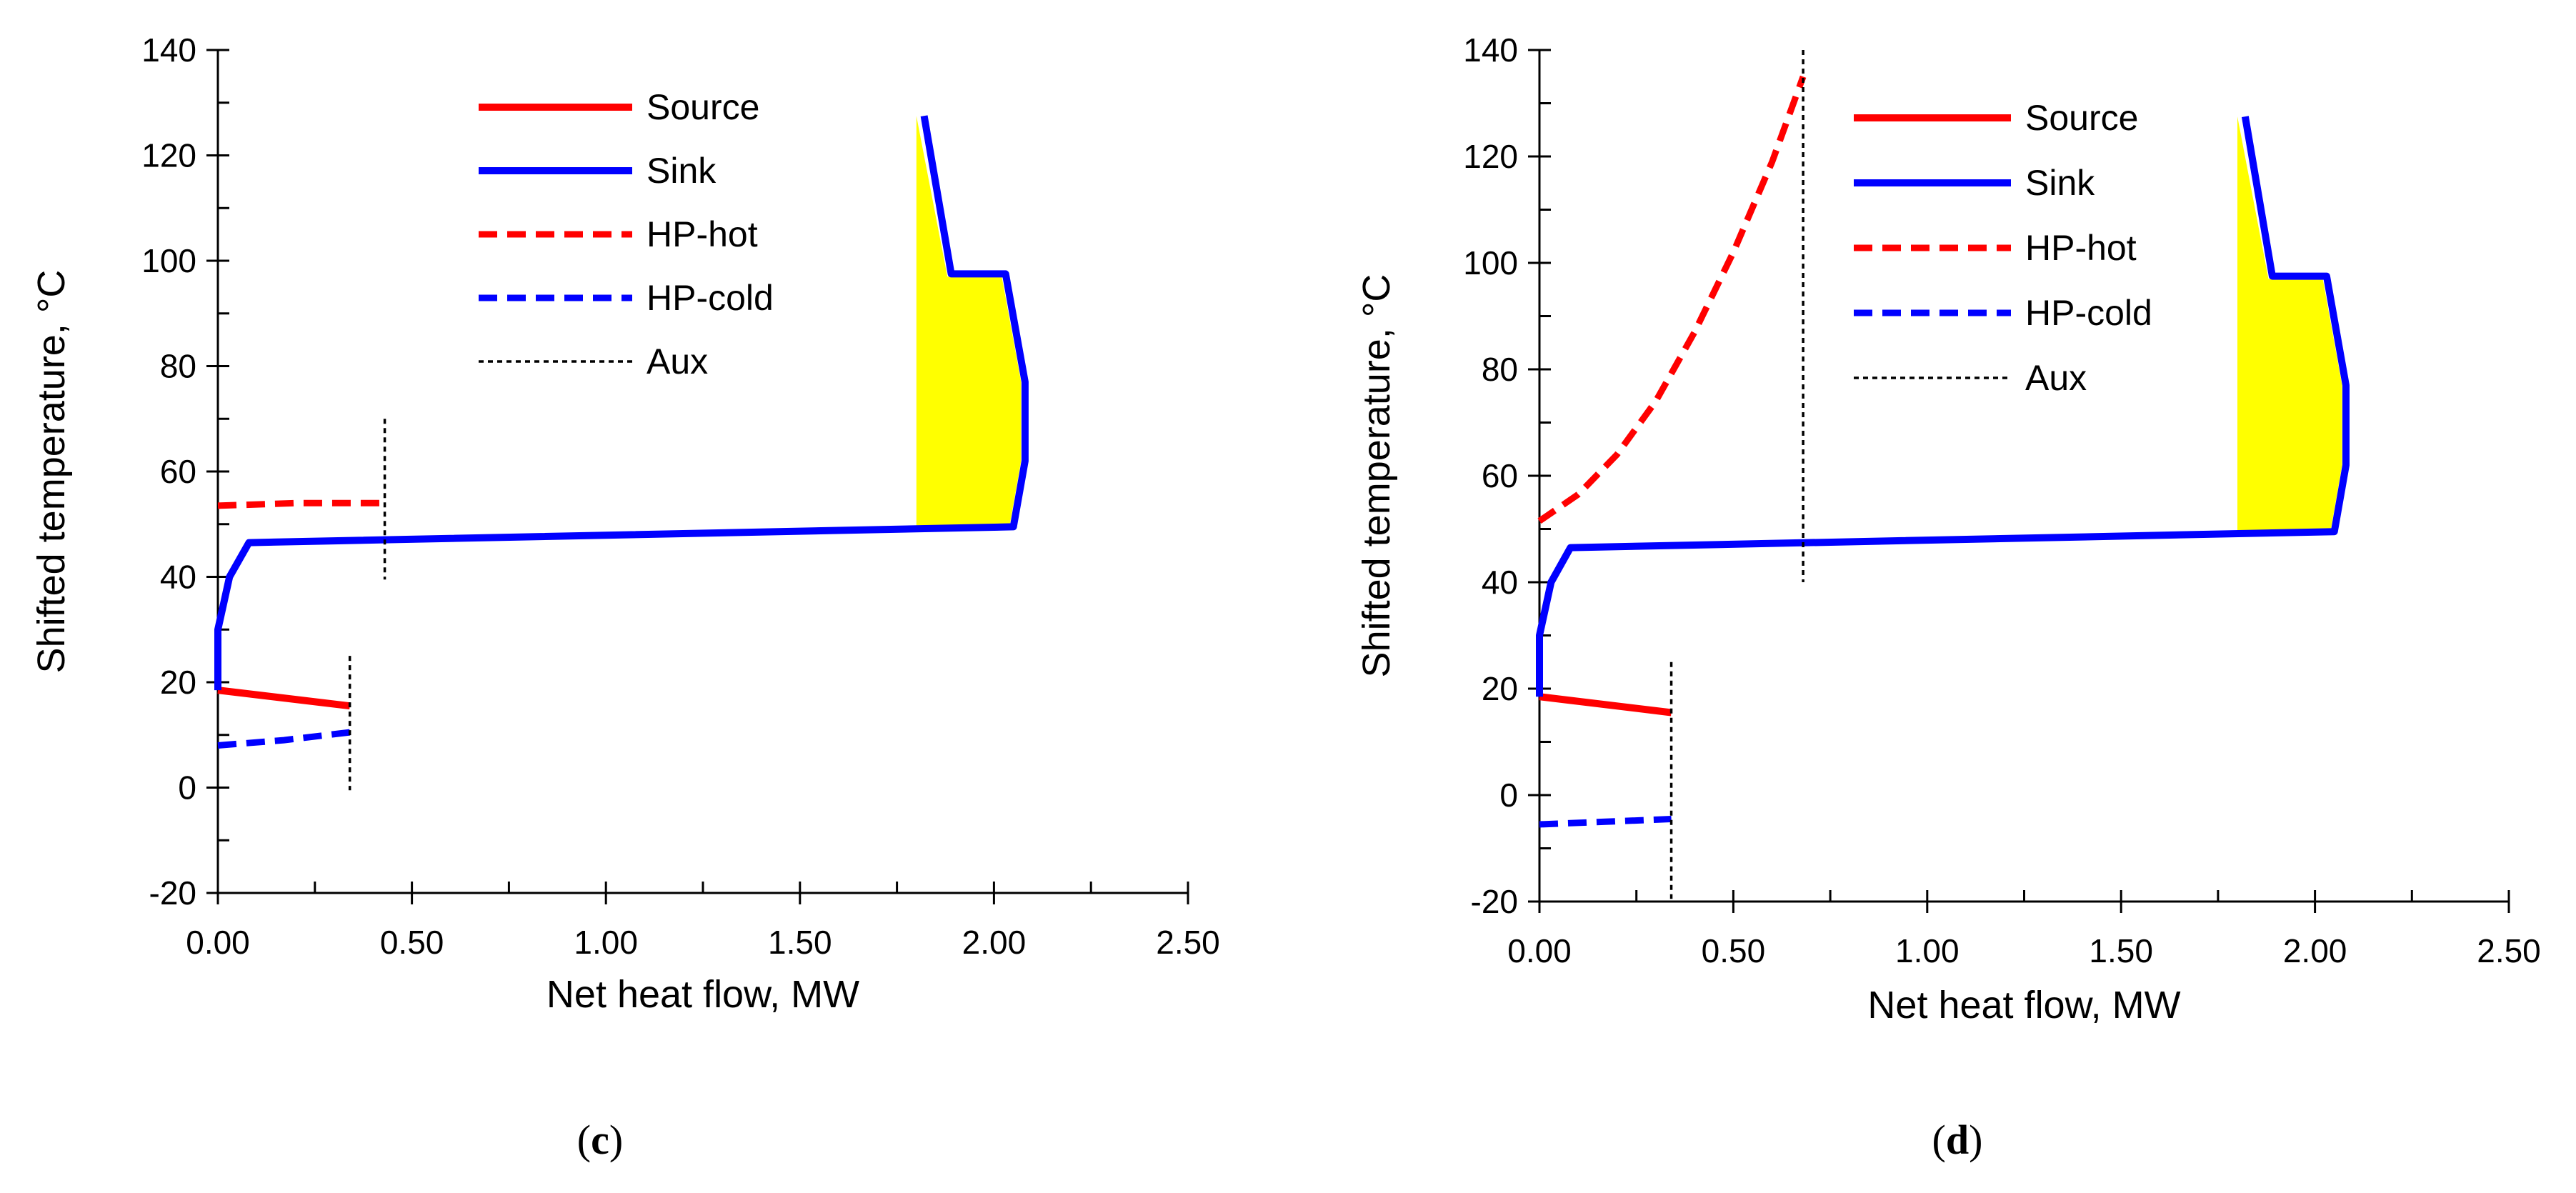  I want to click on caption-letter: d, so click(1957, 1140).